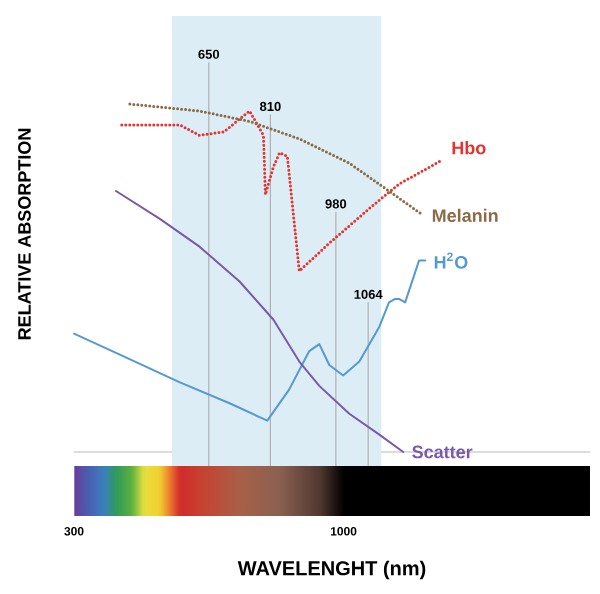  What do you see at coordinates (331, 570) in the screenshot?
I see `x-axis-title: WAVELENGHT (nm)` at bounding box center [331, 570].